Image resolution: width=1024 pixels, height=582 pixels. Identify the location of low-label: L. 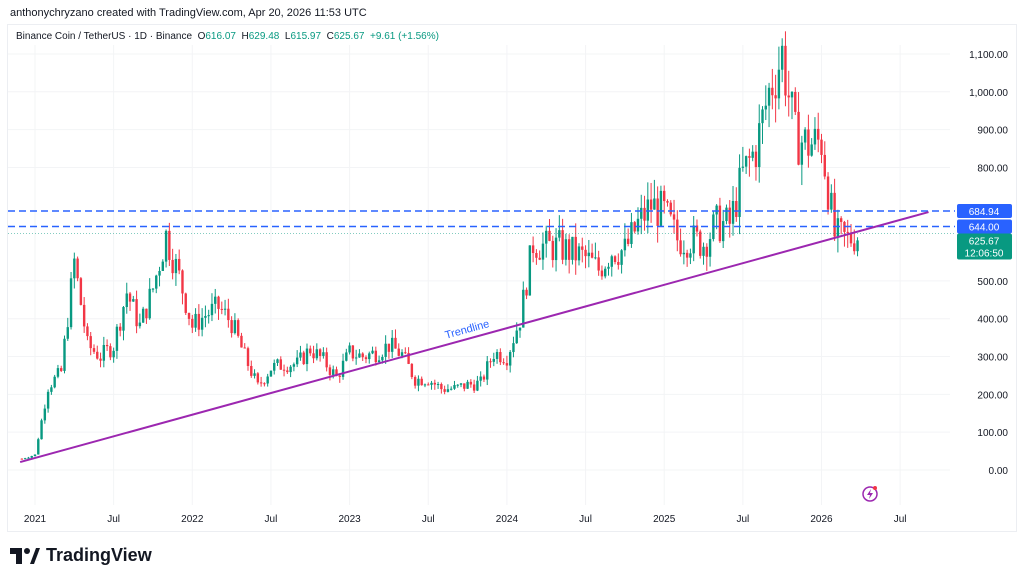
(287, 36).